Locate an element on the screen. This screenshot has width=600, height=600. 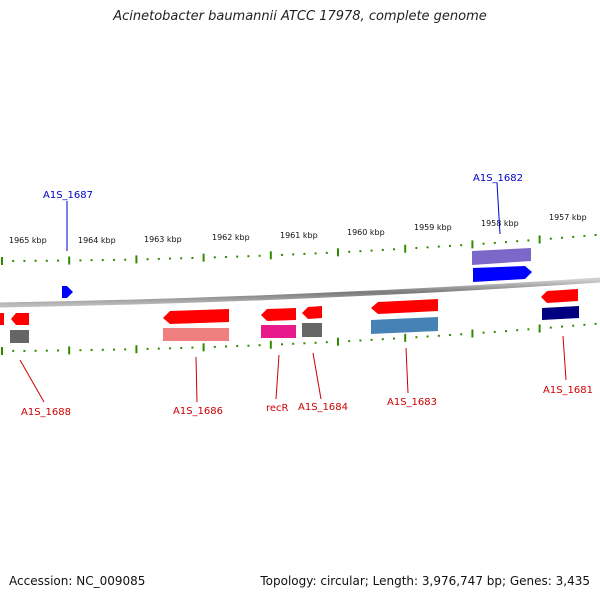
accession-text: Accession: NC_009085 is located at coordinates (77, 581).